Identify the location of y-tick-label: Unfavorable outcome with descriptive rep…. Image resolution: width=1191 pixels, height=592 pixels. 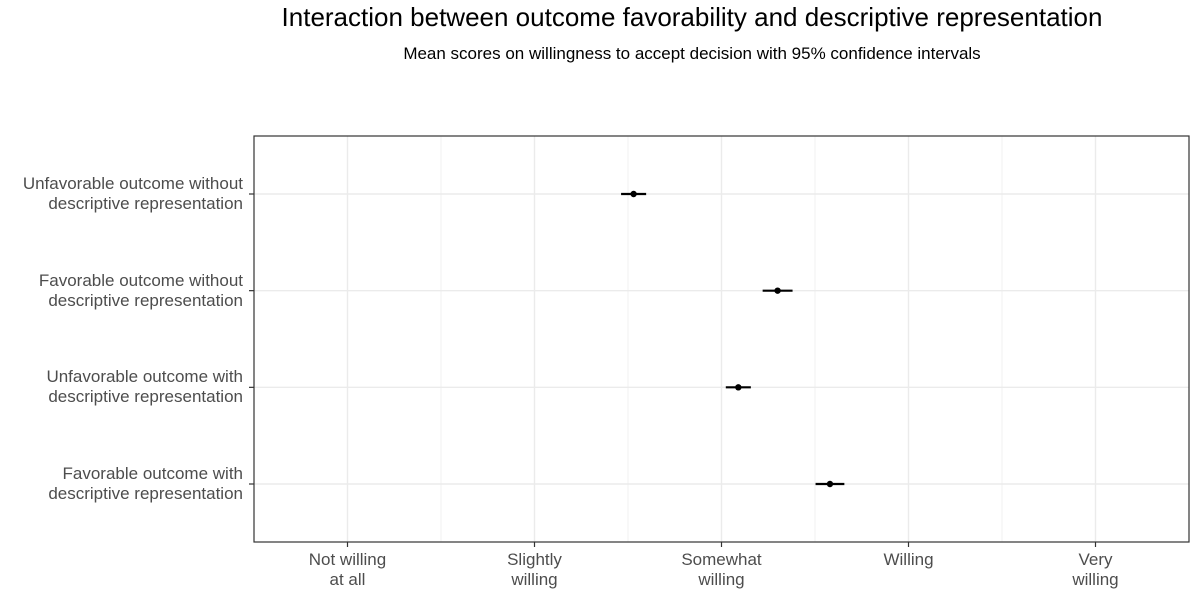
(144, 387).